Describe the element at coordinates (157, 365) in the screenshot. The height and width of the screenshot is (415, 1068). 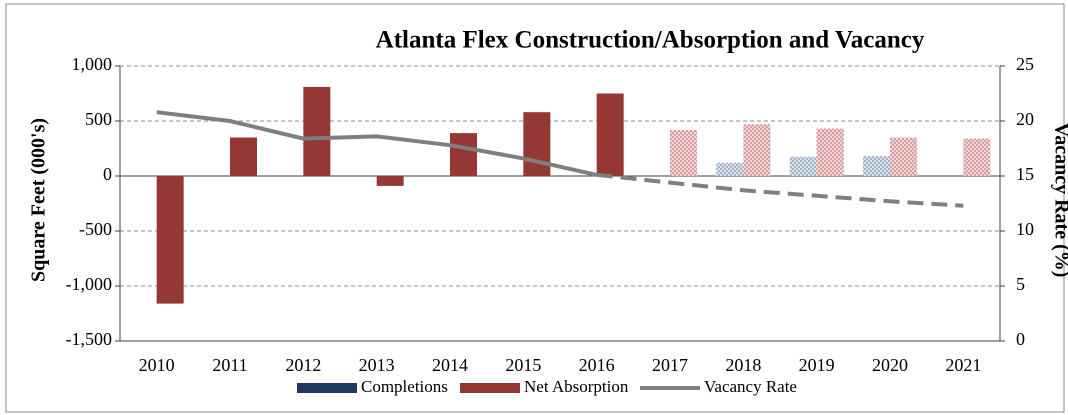
I see `x-tick-label: 2010` at that location.